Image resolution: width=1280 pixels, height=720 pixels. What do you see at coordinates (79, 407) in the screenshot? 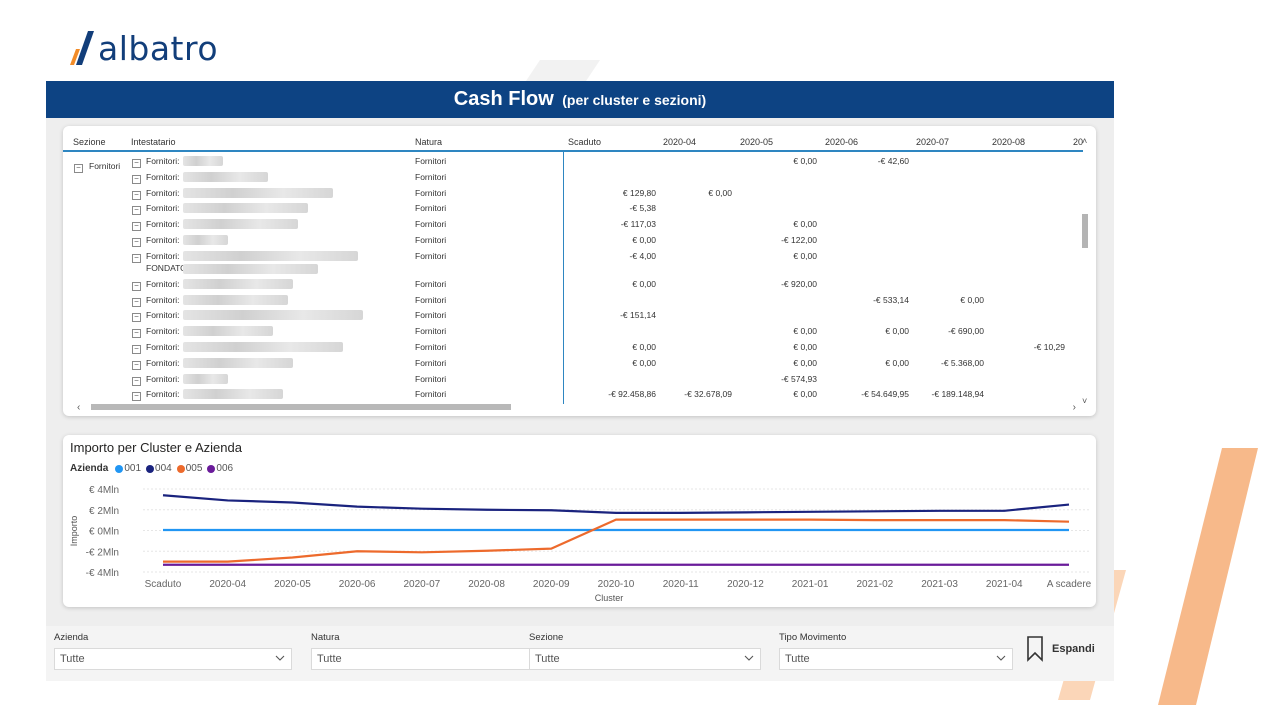
I see `scroll-left-icon: ‹` at bounding box center [79, 407].